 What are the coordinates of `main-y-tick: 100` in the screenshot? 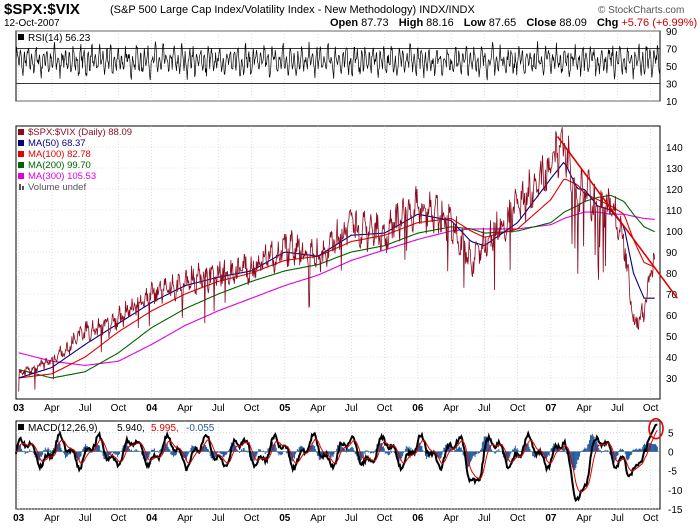 It's located at (674, 232).